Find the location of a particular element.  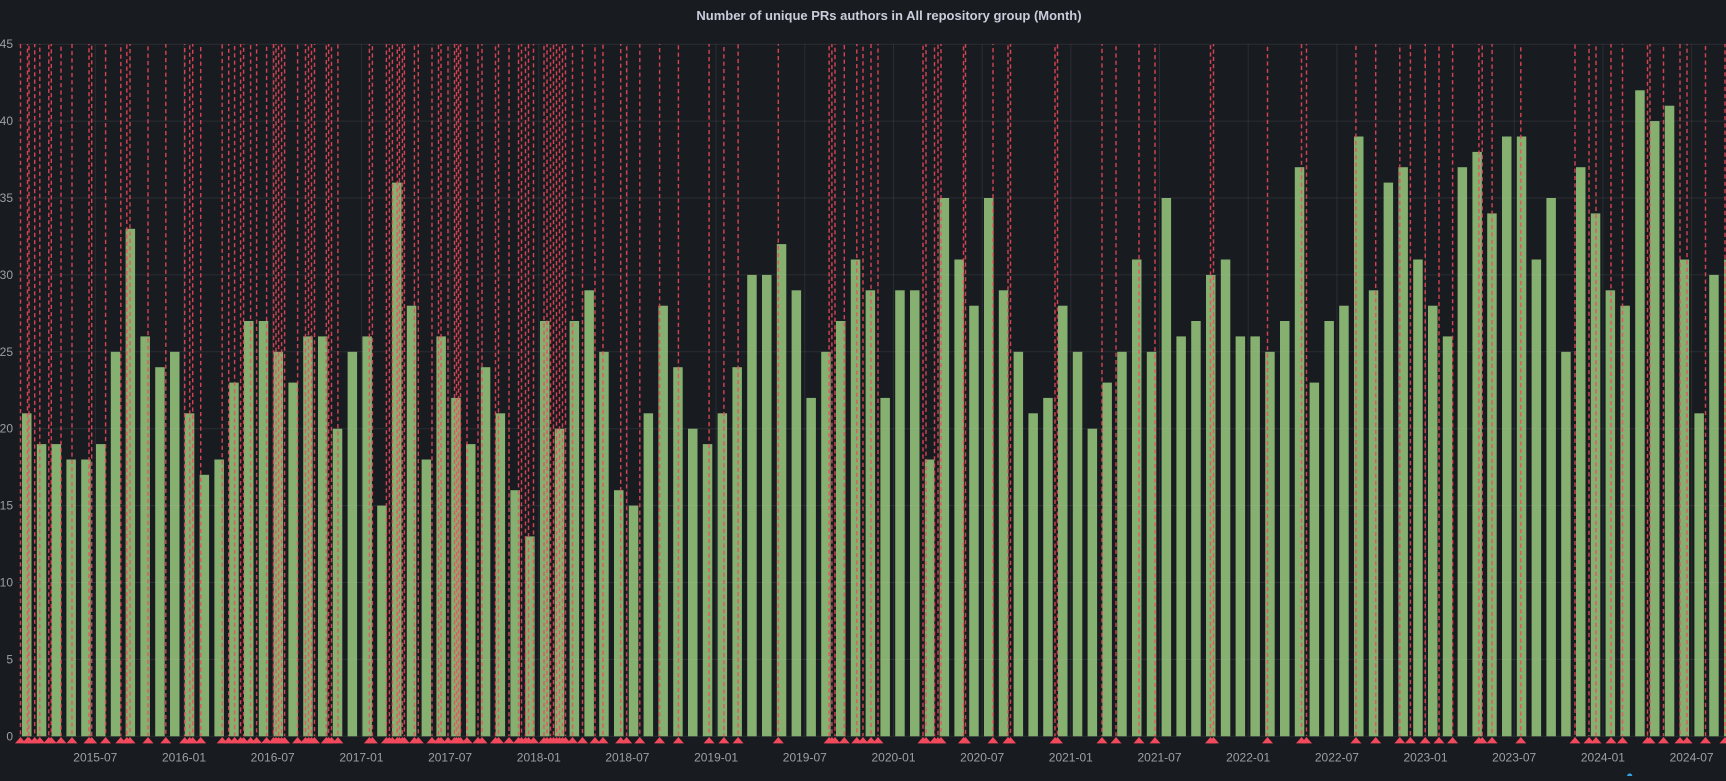

svg-text: 40 is located at coordinates (6, 121).